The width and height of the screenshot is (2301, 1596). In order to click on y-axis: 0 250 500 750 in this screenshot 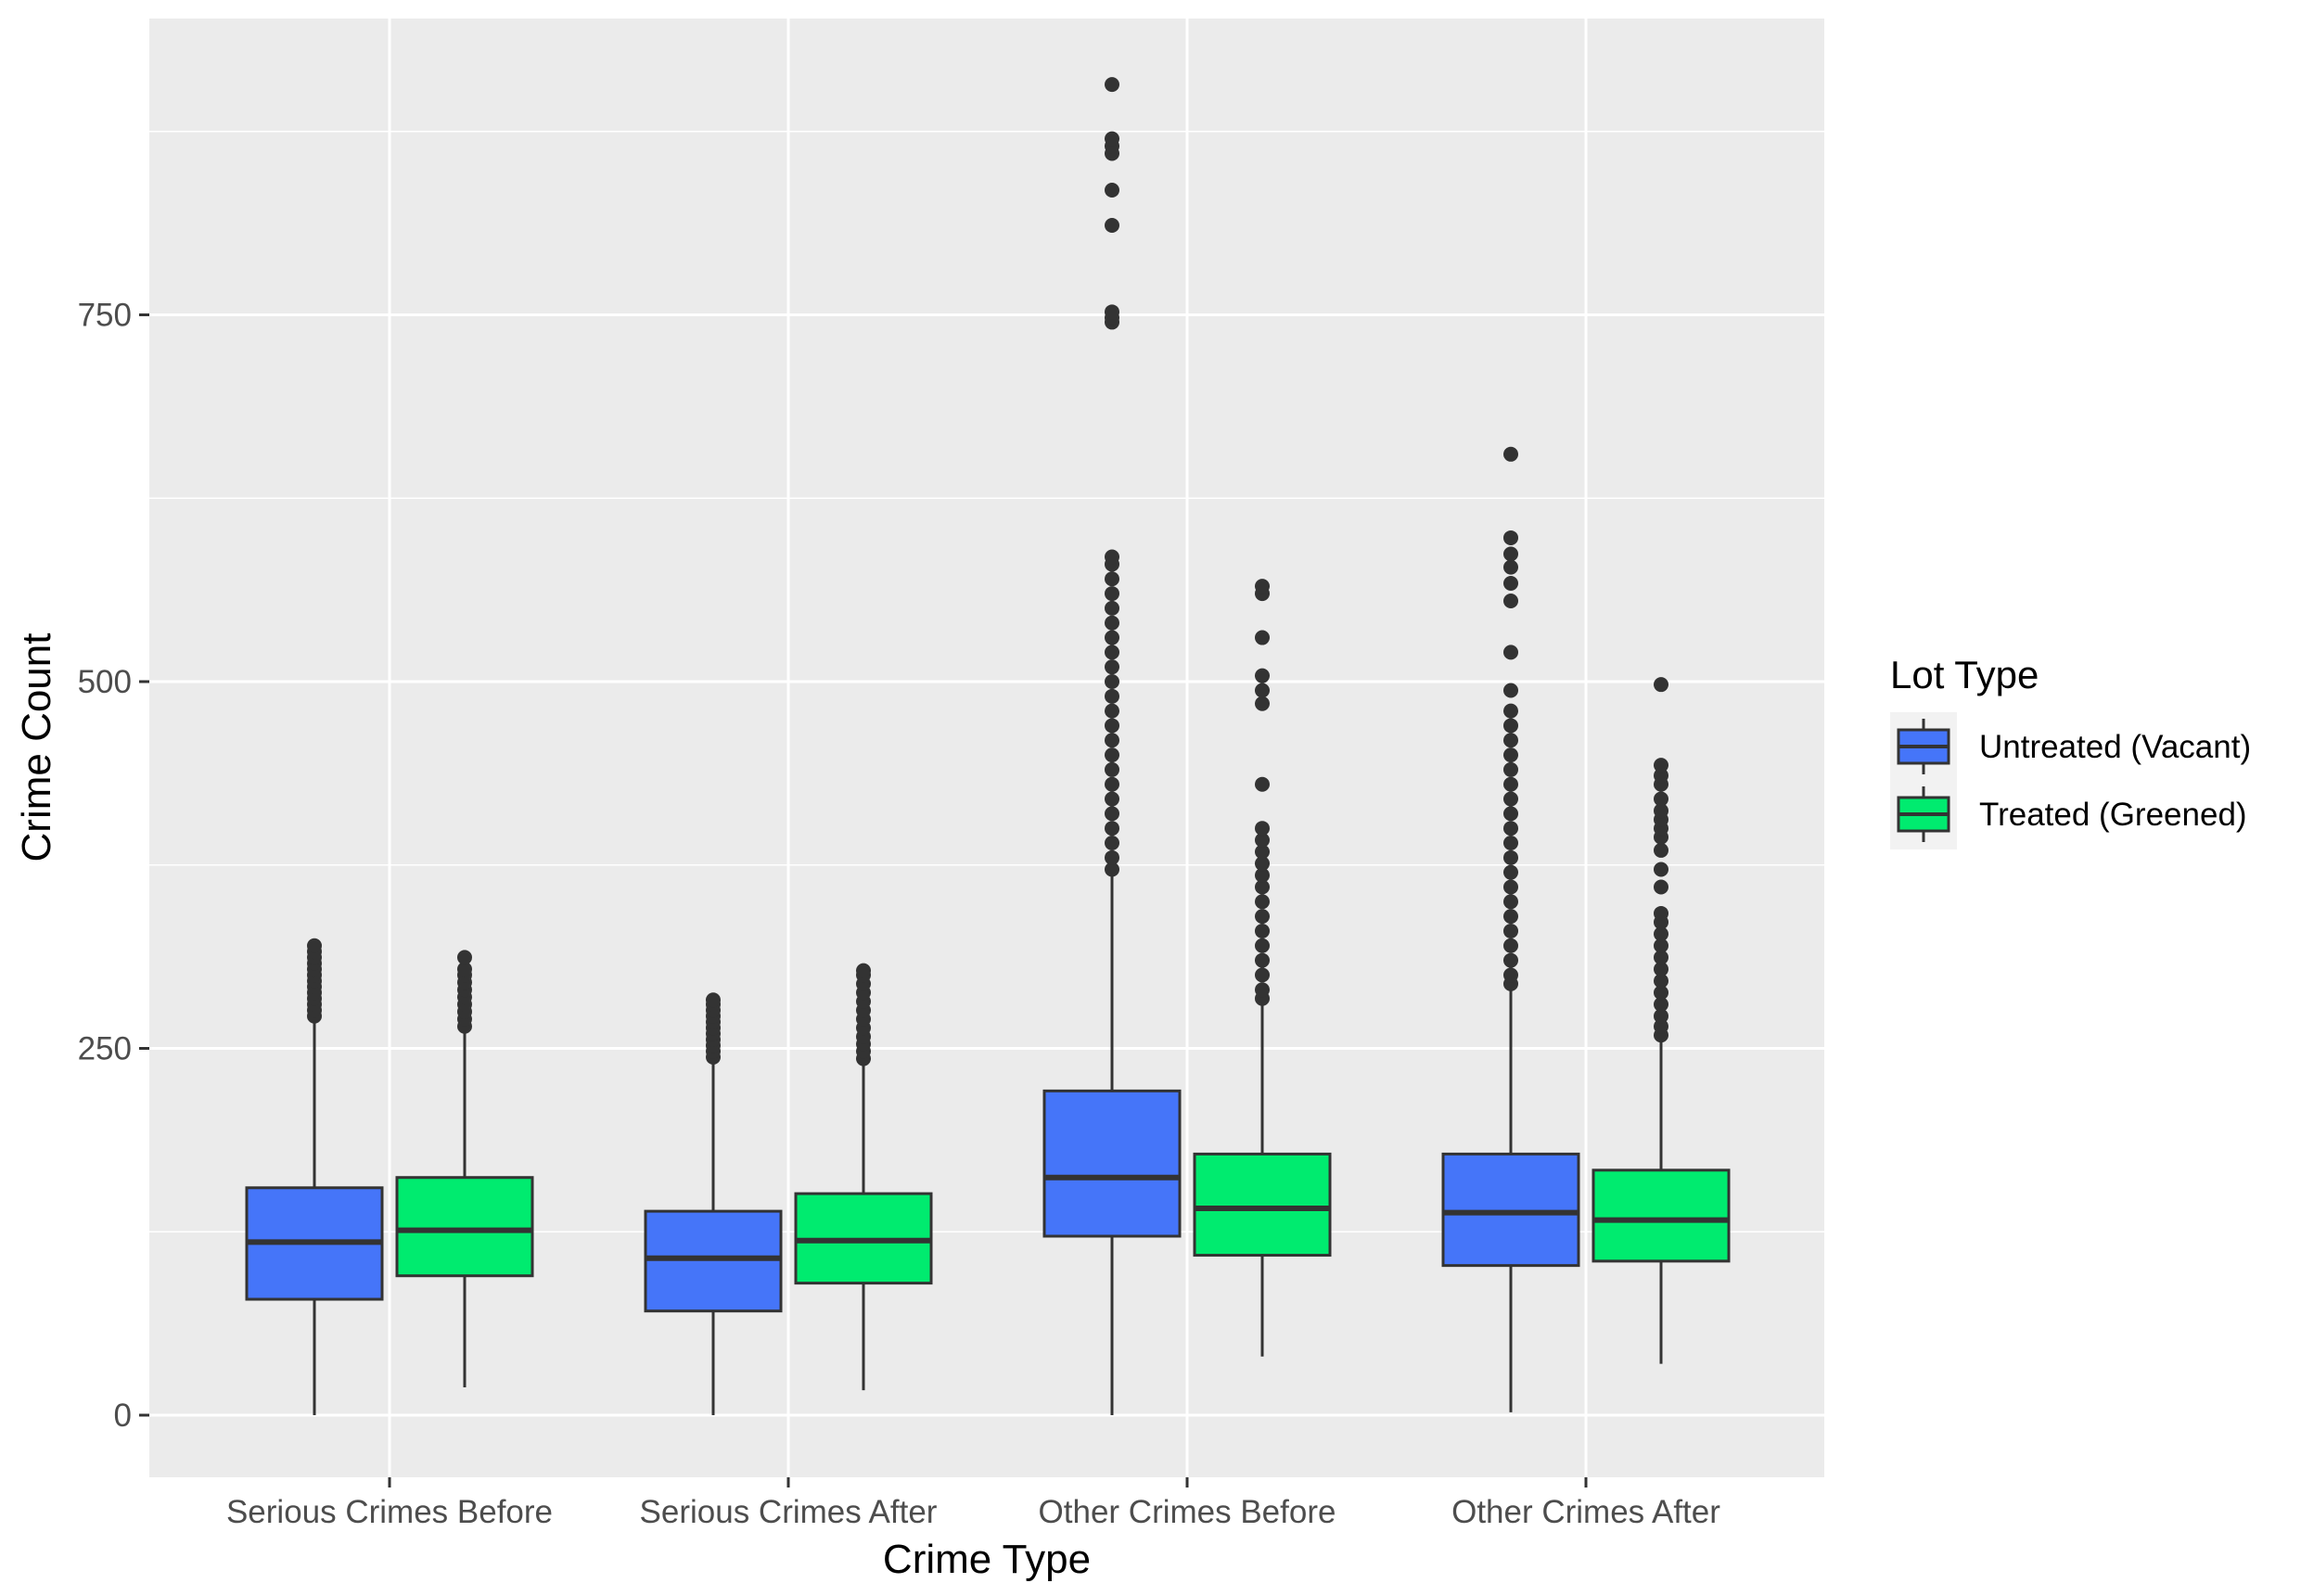, I will do `click(113, 866)`.